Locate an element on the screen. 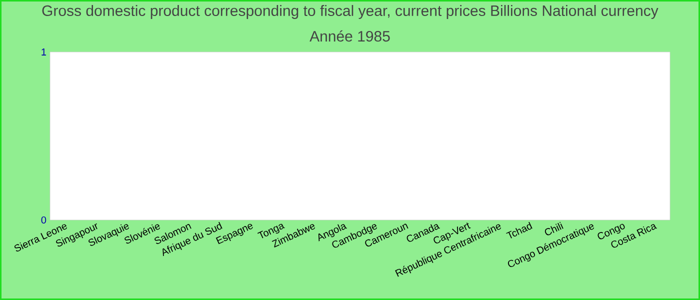 The image size is (700, 300). chart-title: Gross domestic product corresponding to fiscal year, current prices Billions National currency is located at coordinates (350, 12).